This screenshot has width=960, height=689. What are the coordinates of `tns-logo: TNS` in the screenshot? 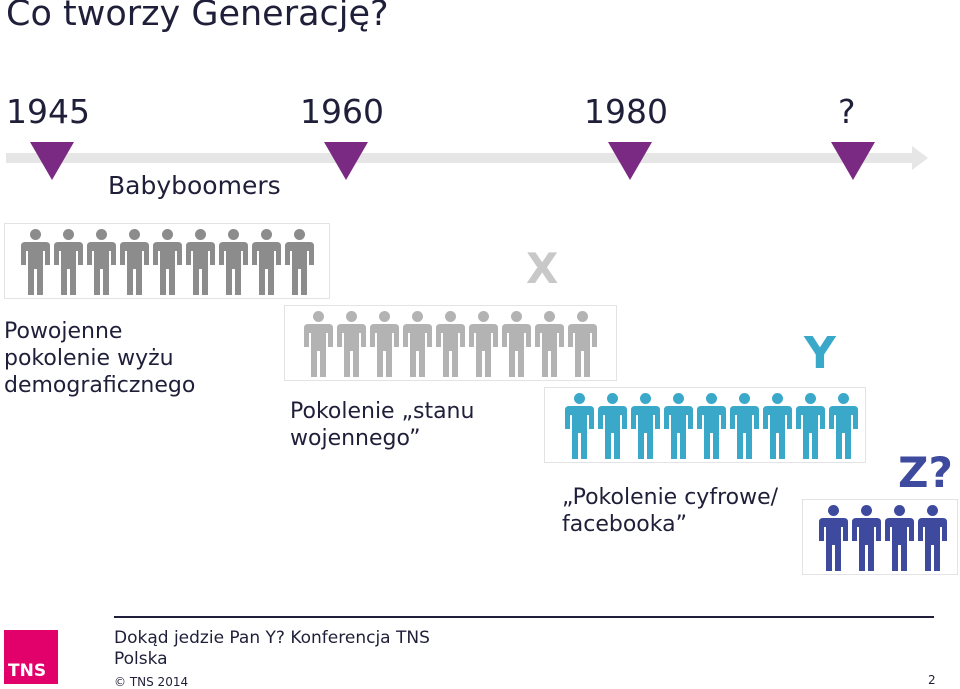 It's located at (31, 657).